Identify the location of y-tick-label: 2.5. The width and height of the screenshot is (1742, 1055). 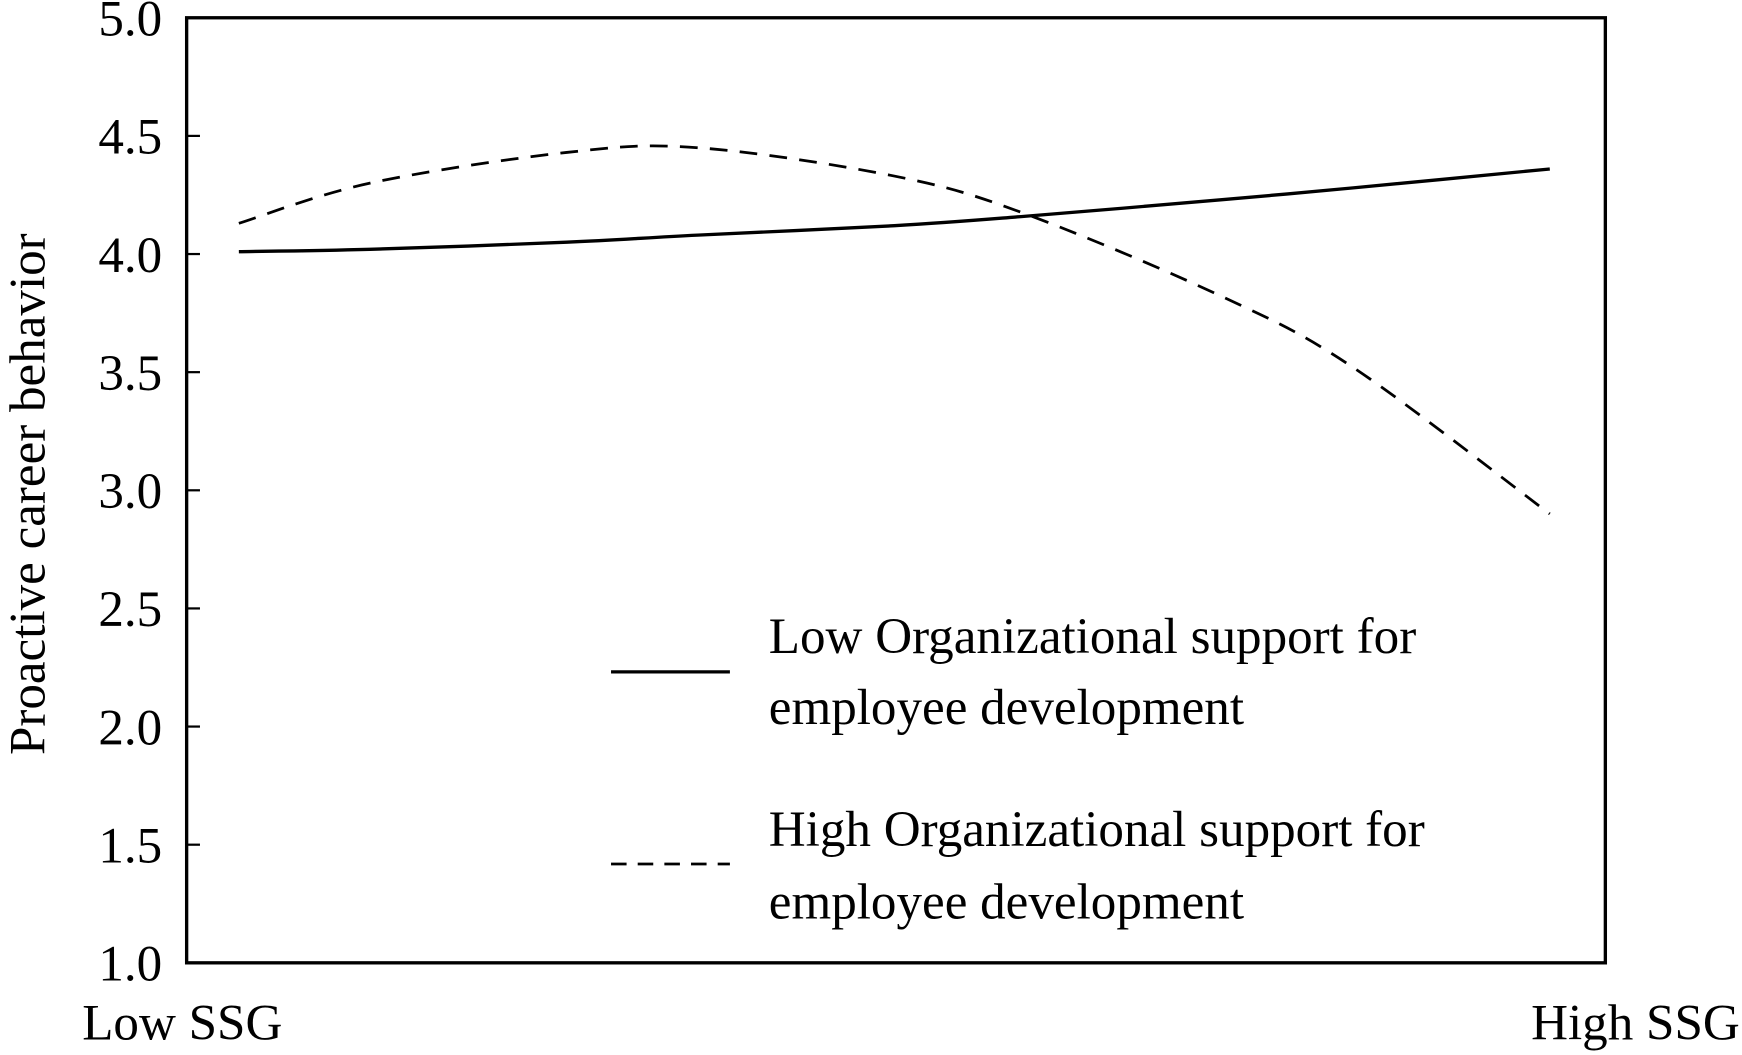
(130, 609).